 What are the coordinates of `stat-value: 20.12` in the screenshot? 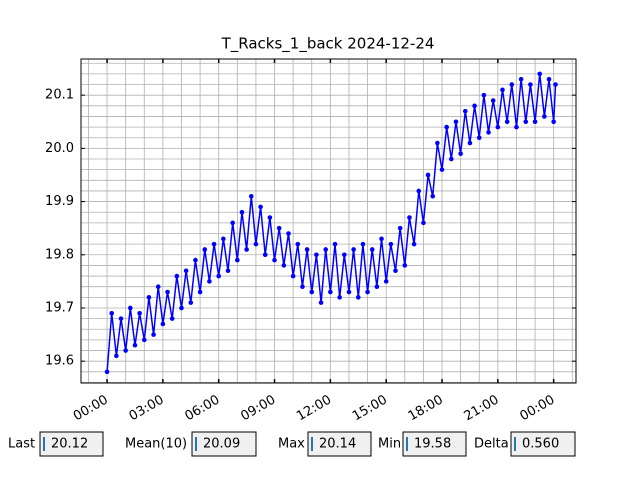 It's located at (69, 444).